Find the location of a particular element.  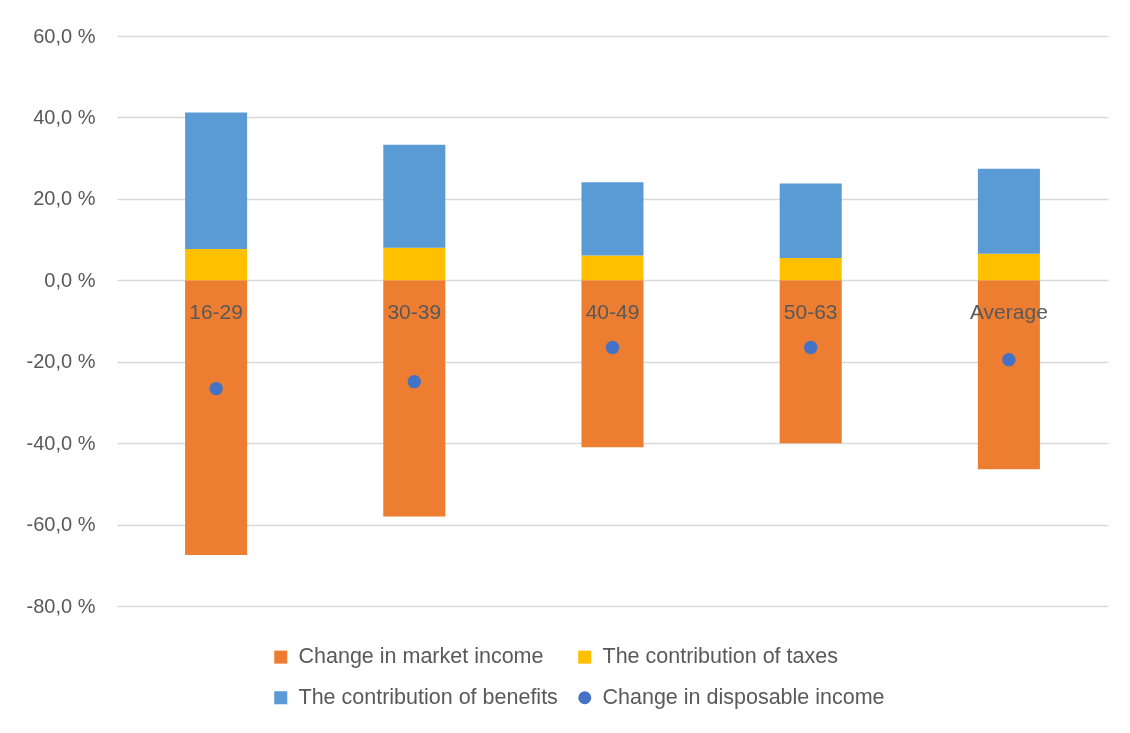

x-tick-label: 30-39 is located at coordinates (414, 311).